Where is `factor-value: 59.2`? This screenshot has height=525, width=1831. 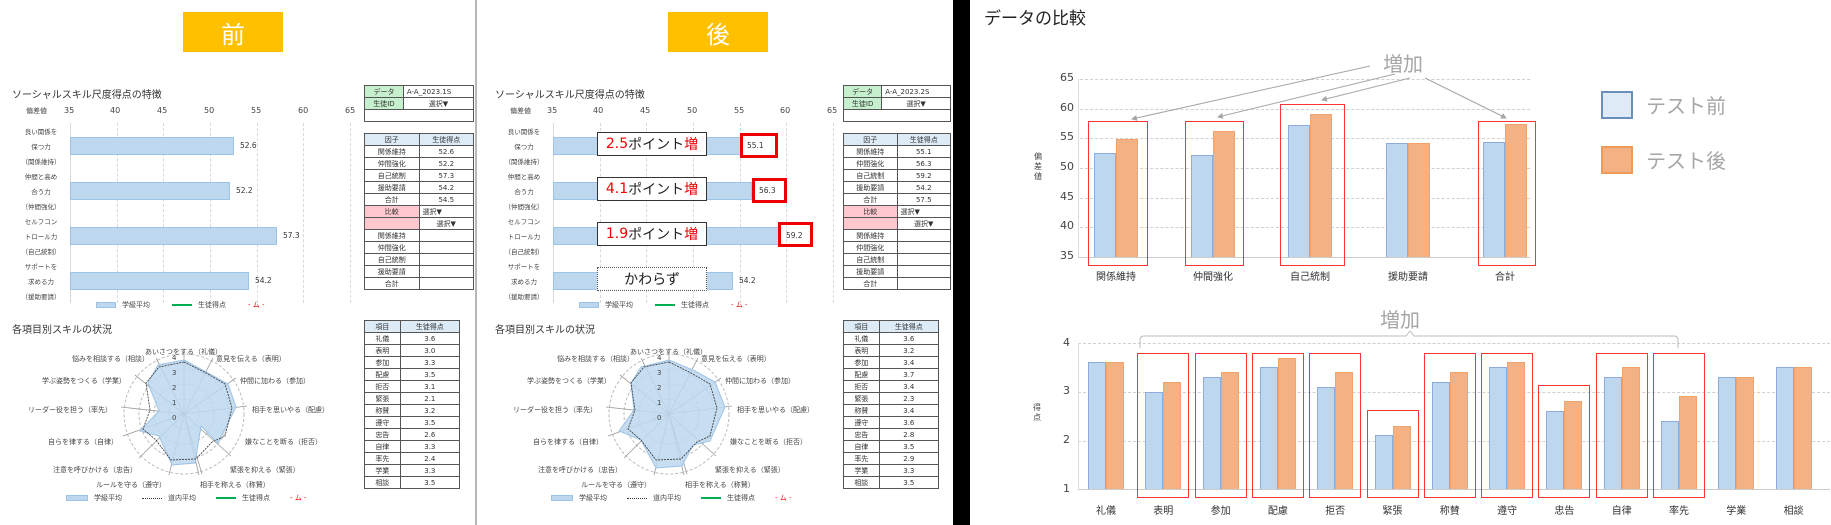
factor-value: 59.2 is located at coordinates (794, 235).